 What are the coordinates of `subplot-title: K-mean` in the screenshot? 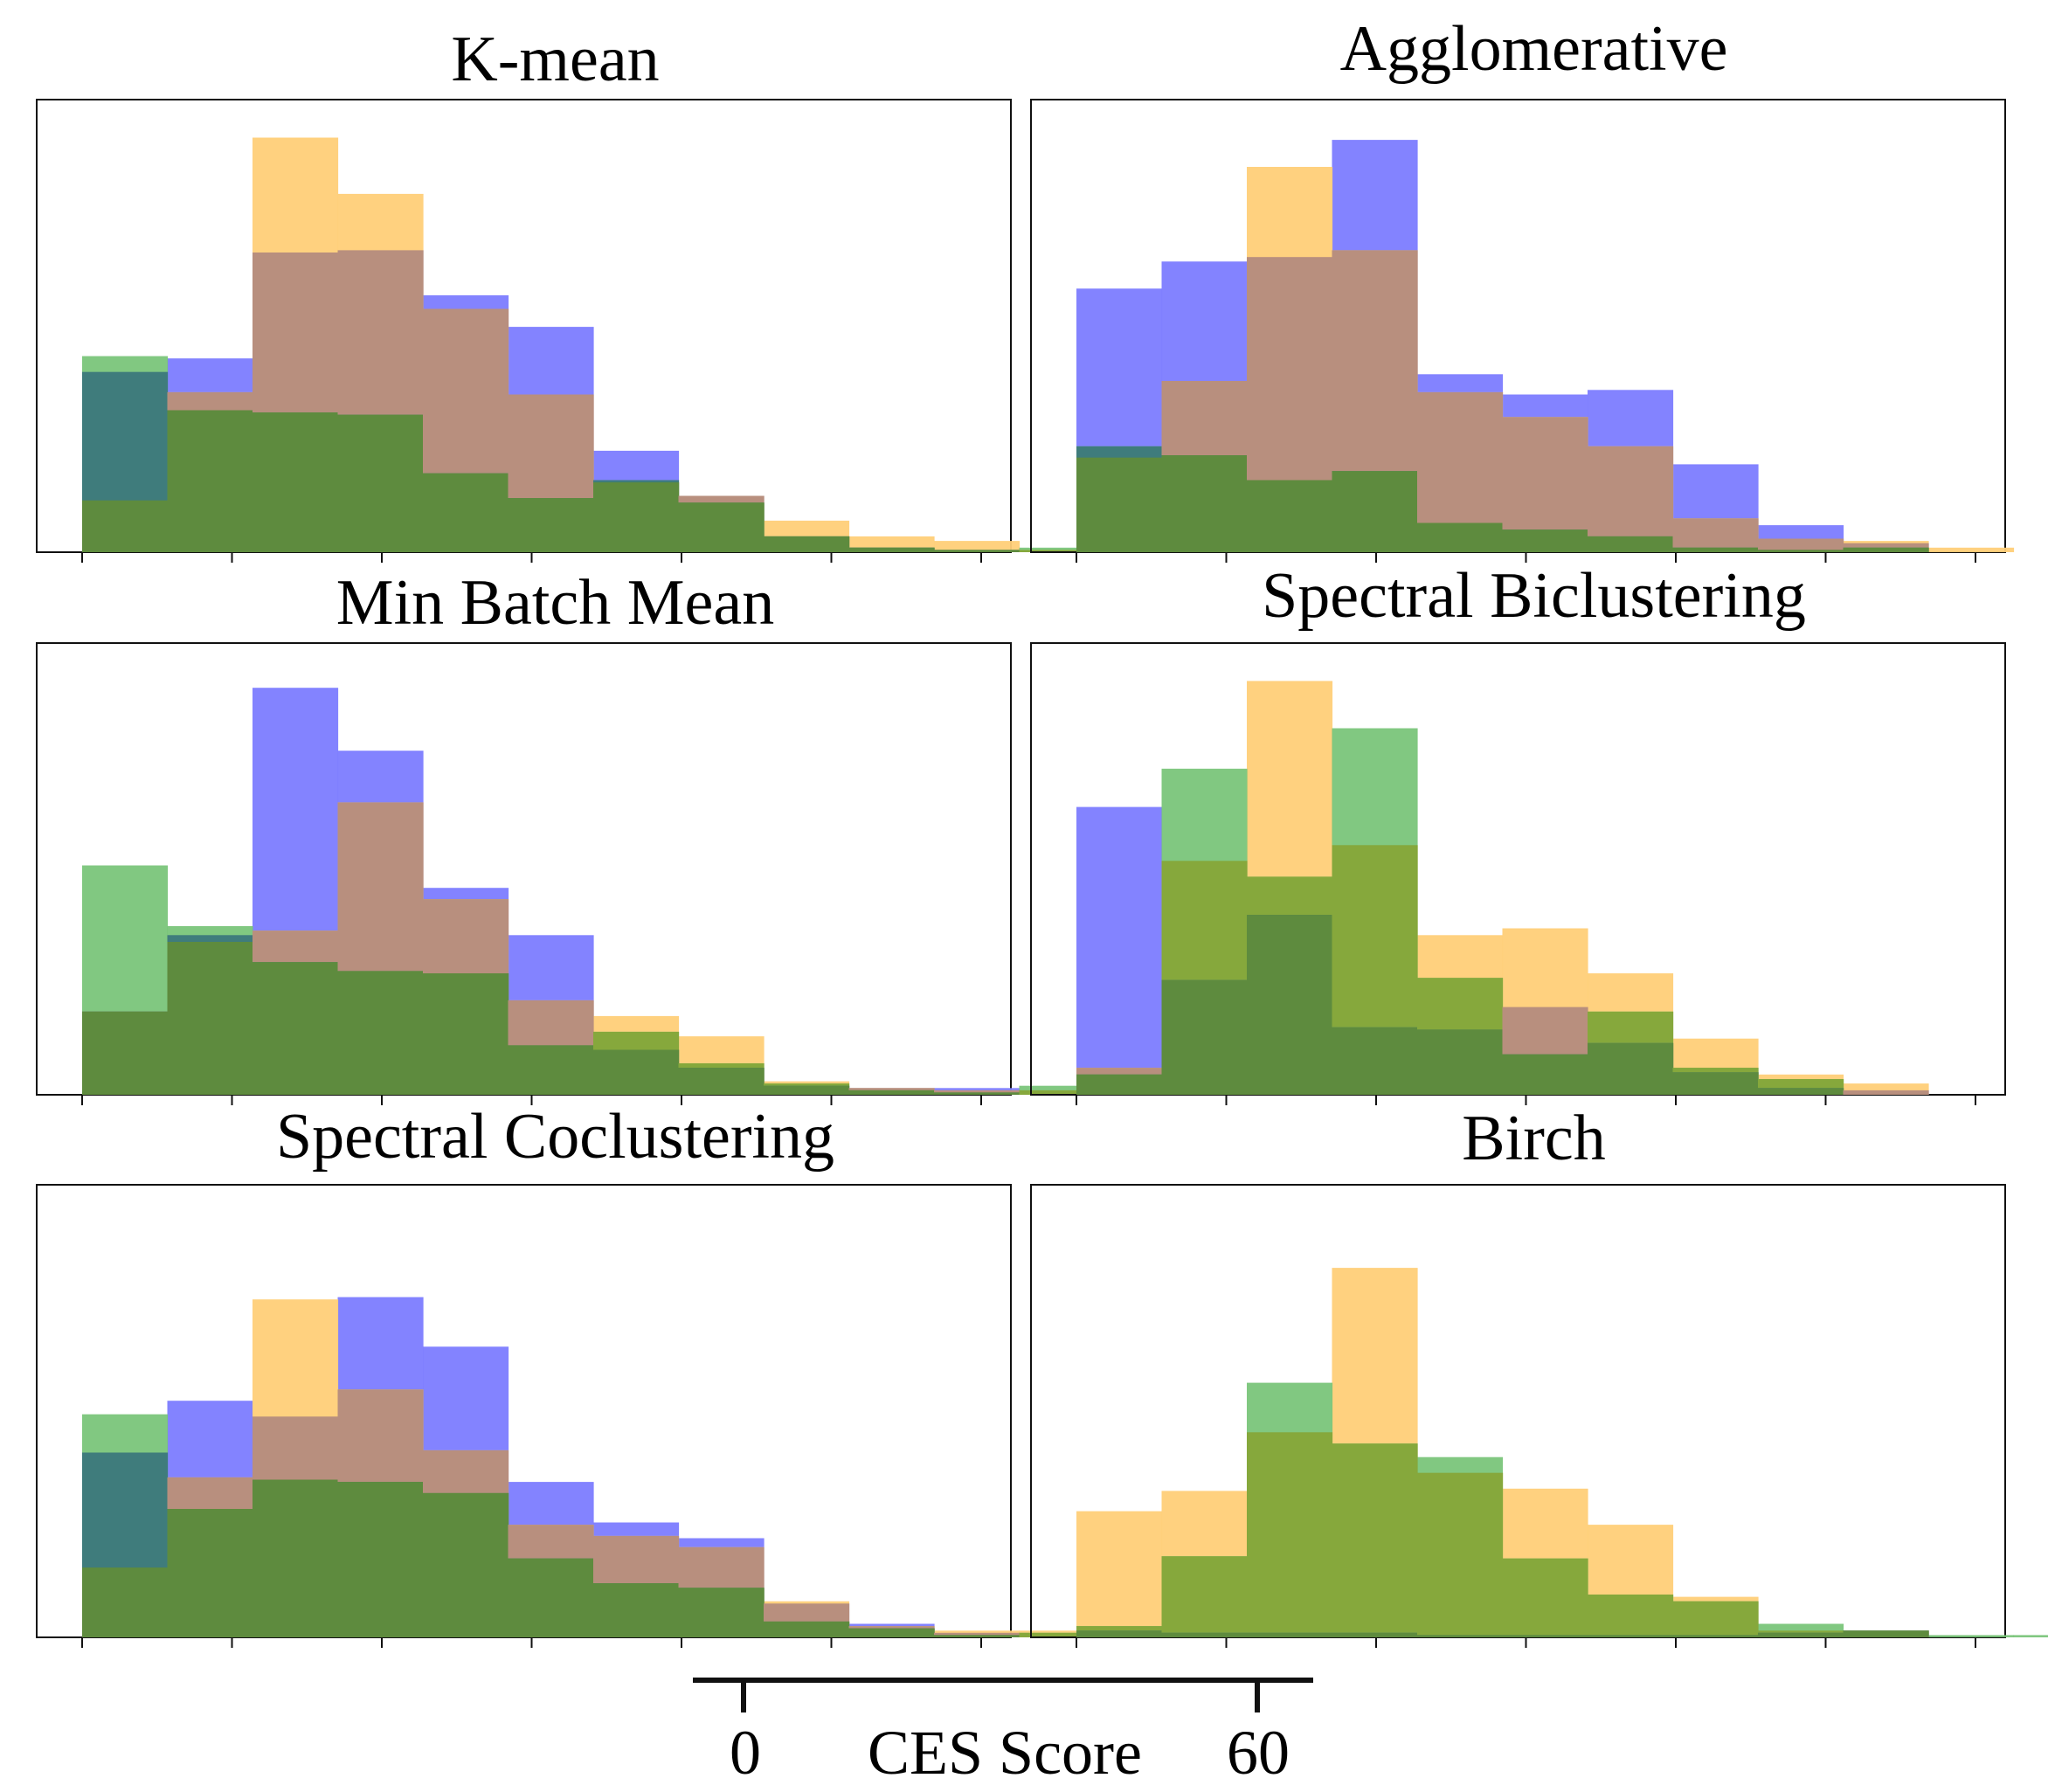 It's located at (555, 59).